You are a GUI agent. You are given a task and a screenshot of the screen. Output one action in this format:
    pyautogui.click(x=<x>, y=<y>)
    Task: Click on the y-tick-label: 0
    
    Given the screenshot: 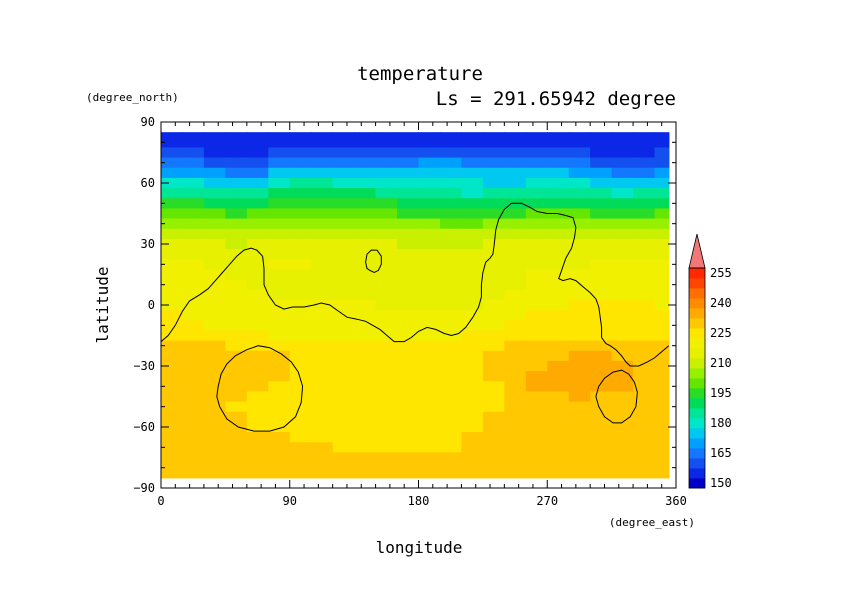 What is the action you would take?
    pyautogui.click(x=151, y=305)
    